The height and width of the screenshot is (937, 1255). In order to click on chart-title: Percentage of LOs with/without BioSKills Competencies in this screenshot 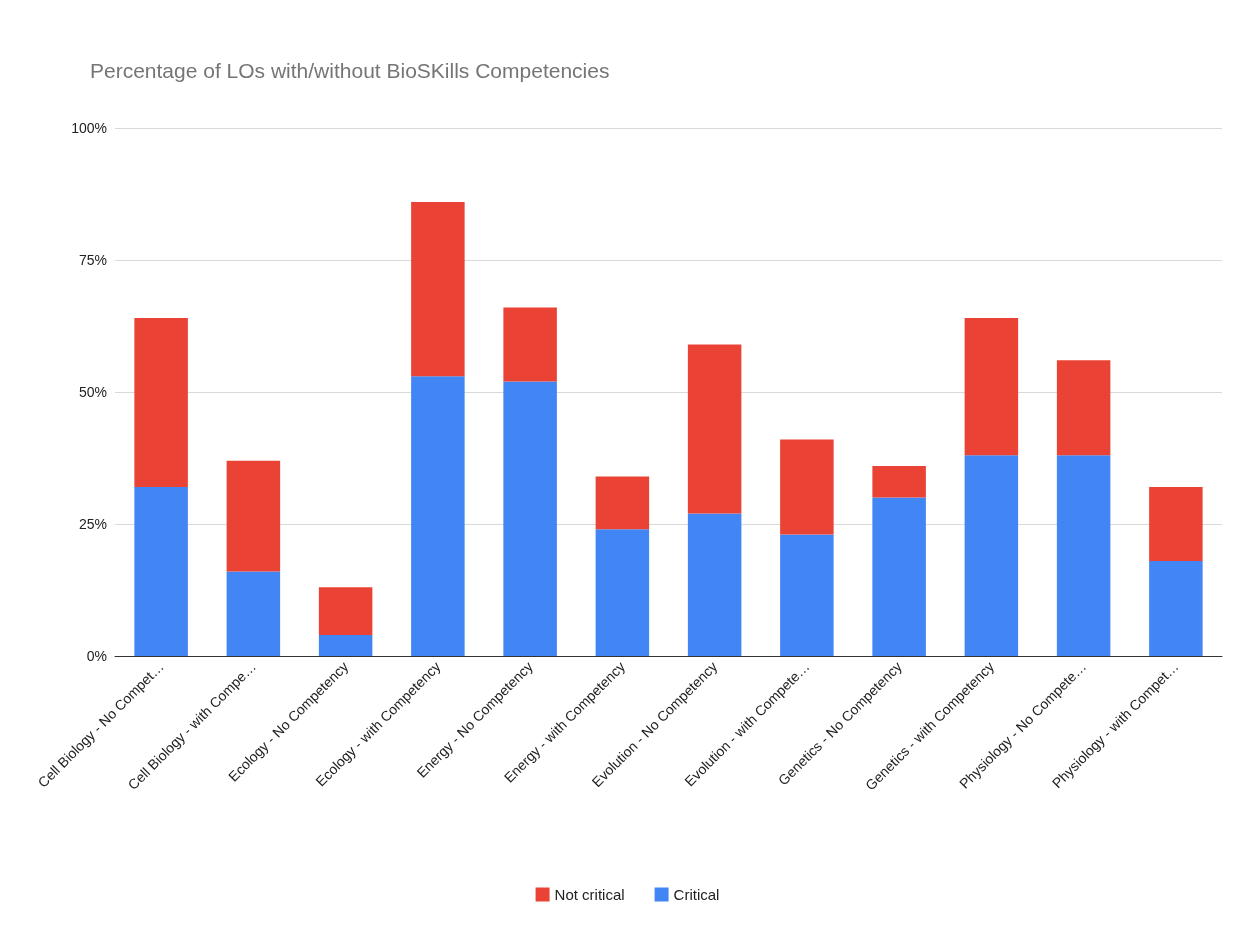, I will do `click(350, 70)`.